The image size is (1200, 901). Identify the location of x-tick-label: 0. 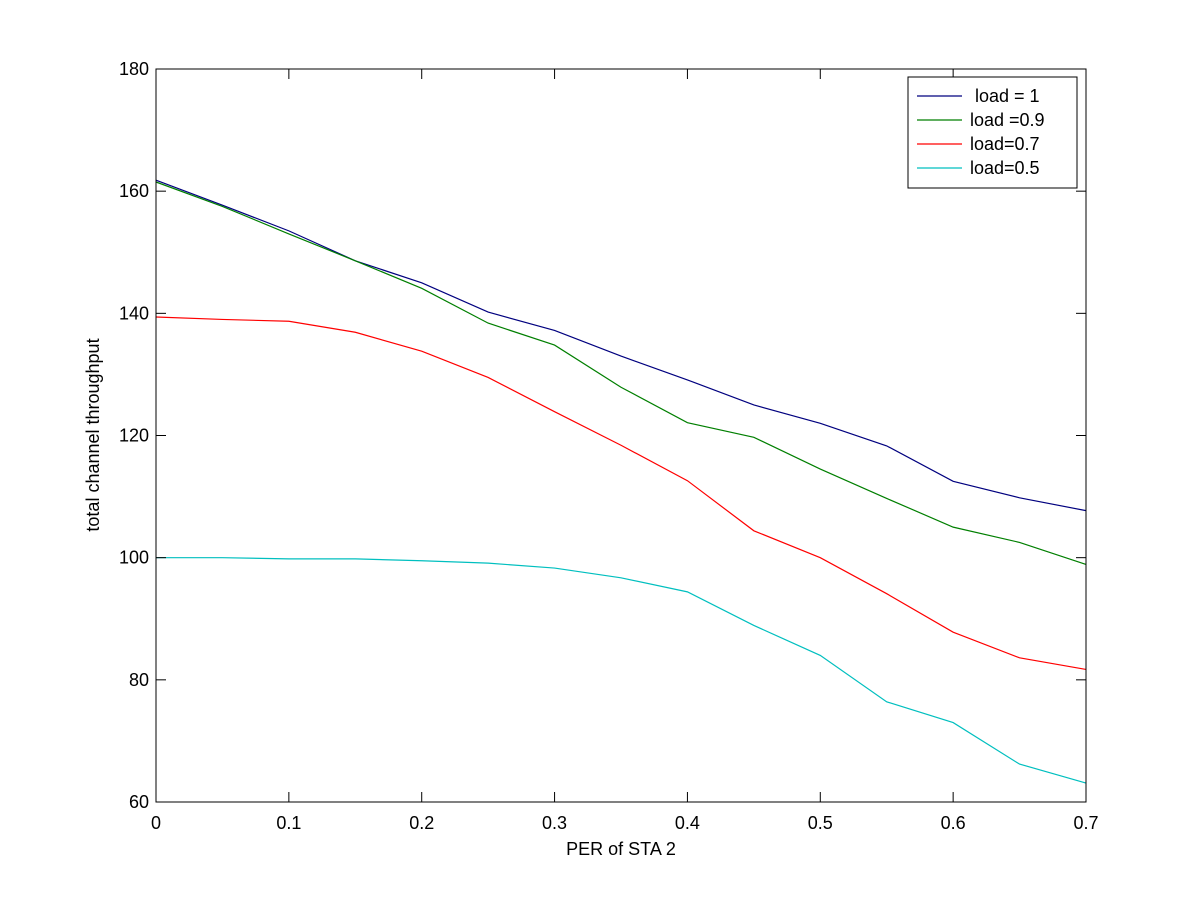
(156, 823).